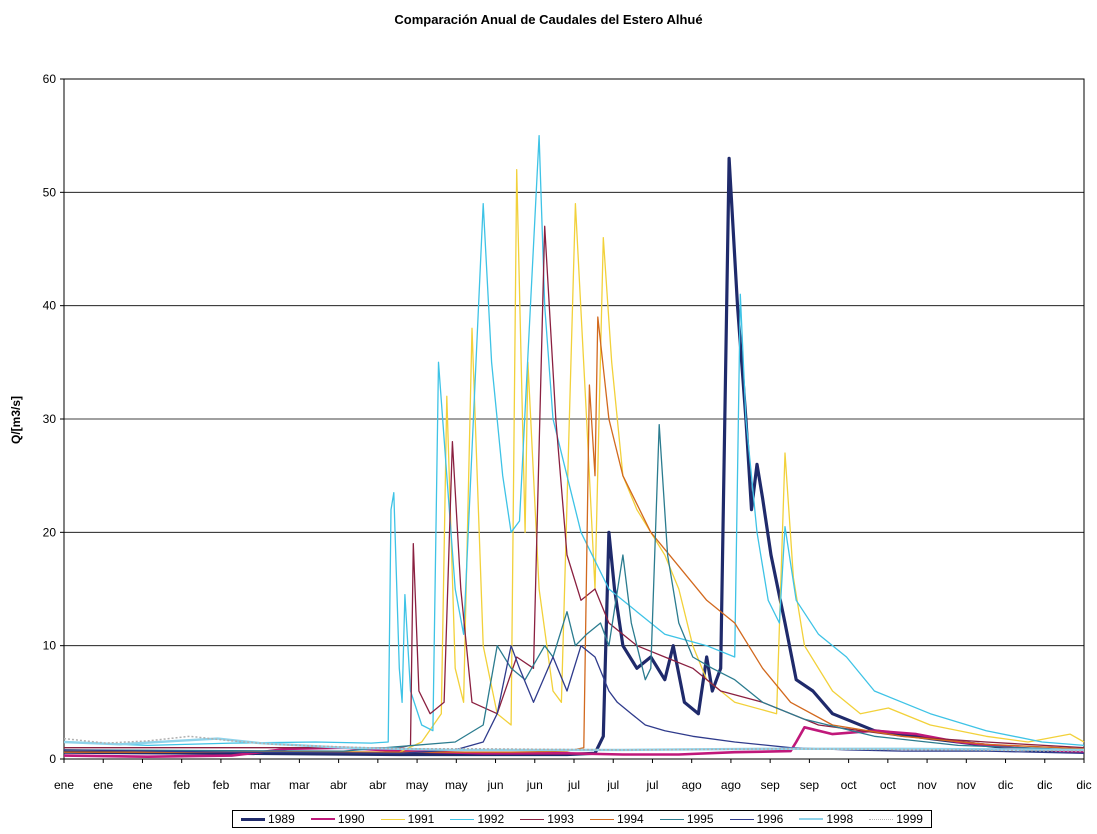 The height and width of the screenshot is (834, 1097). I want to click on legend-item-1989: 1989, so click(268, 819).